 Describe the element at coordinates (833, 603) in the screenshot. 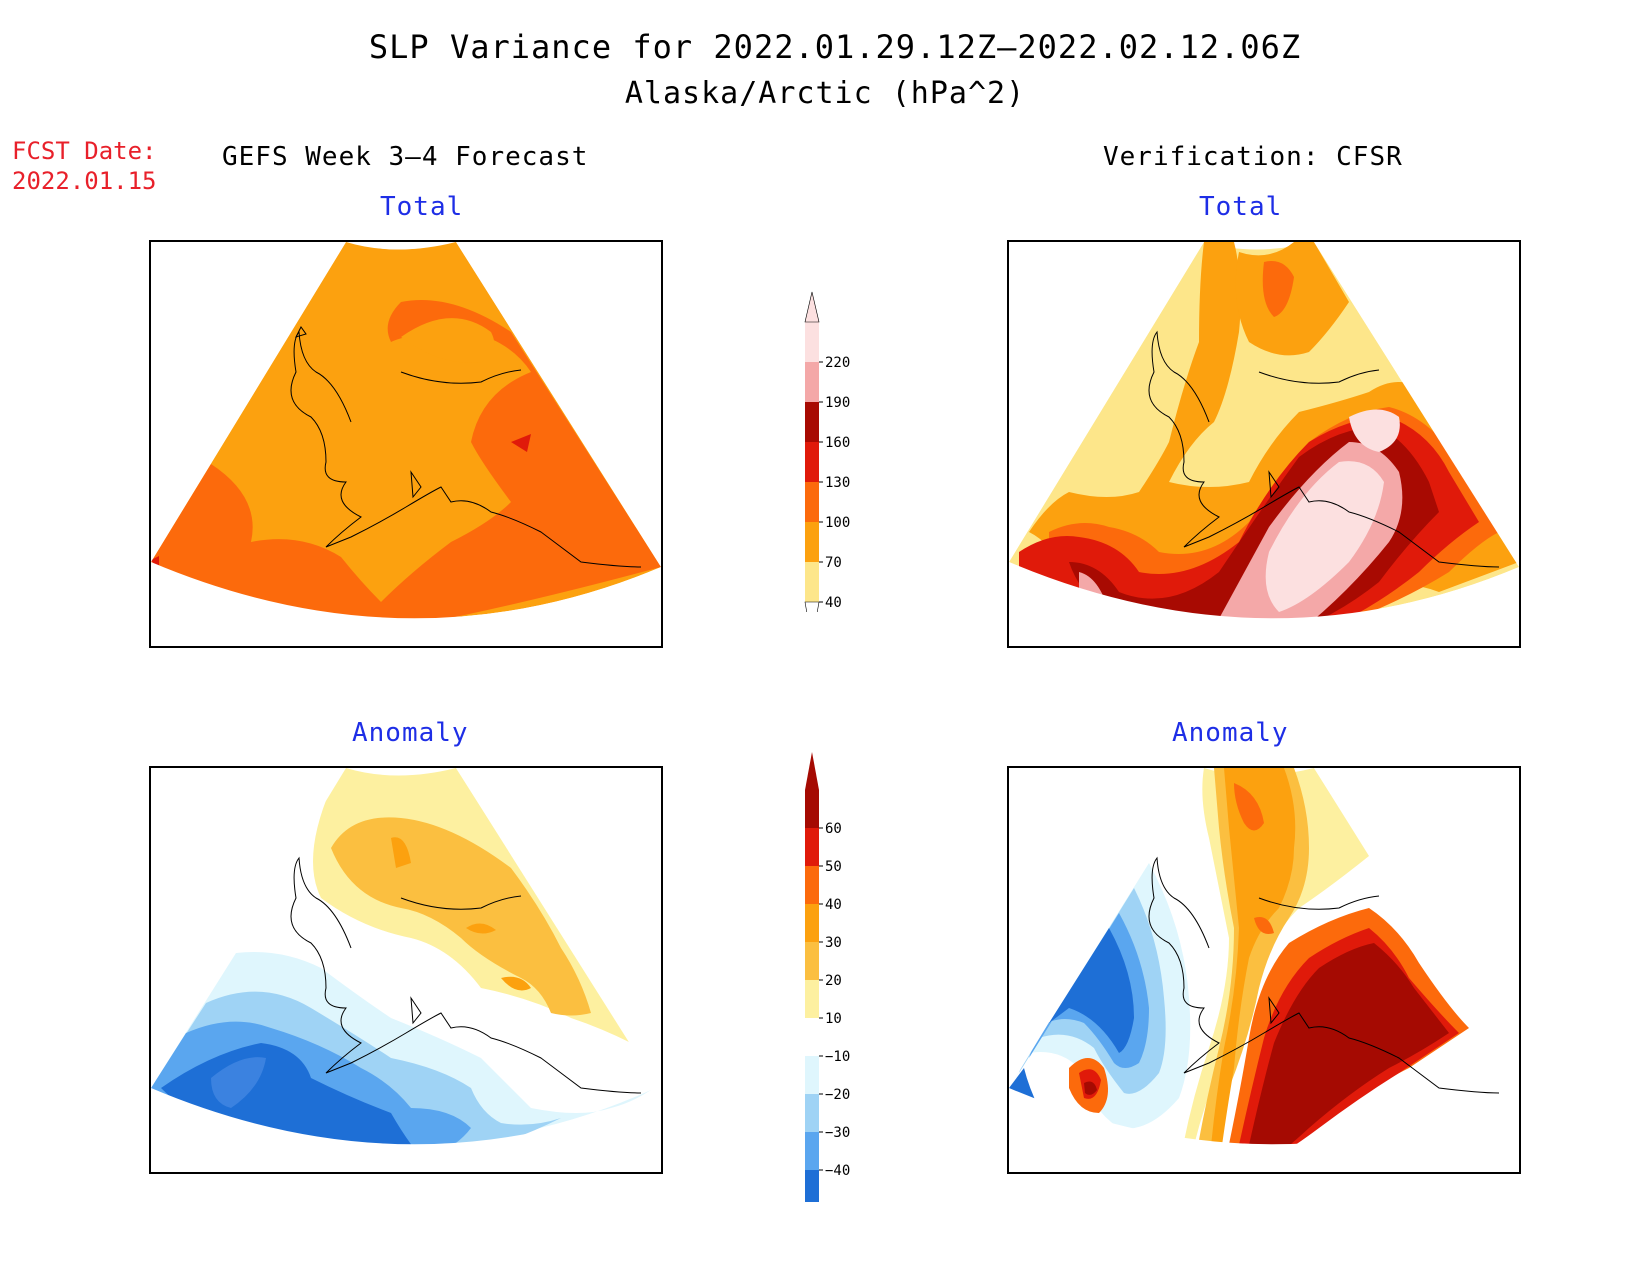

I see `colorbar-total-label: 40` at that location.